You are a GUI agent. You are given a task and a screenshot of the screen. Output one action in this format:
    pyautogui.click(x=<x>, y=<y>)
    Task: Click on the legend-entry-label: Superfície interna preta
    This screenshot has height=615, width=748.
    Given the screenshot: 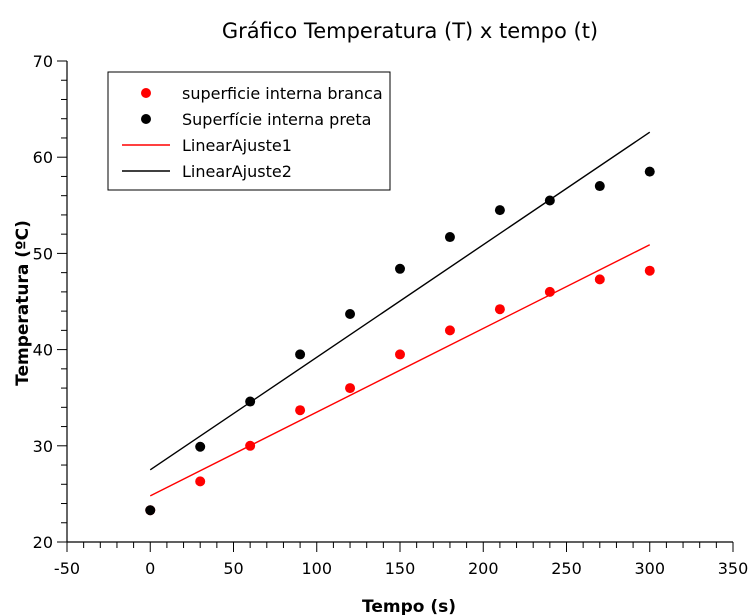 What is the action you would take?
    pyautogui.click(x=276, y=119)
    